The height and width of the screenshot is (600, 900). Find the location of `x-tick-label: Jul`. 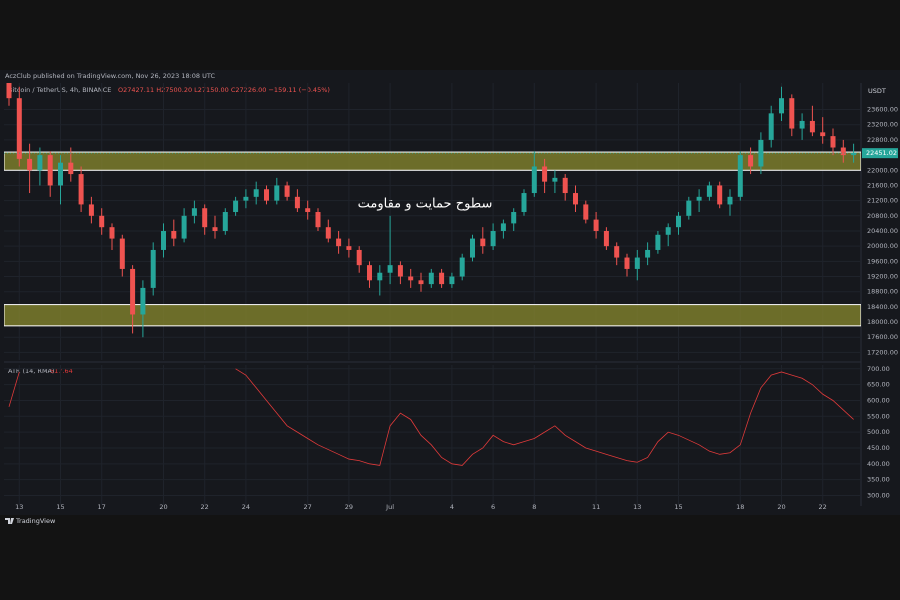

x-tick-label: Jul is located at coordinates (389, 507).